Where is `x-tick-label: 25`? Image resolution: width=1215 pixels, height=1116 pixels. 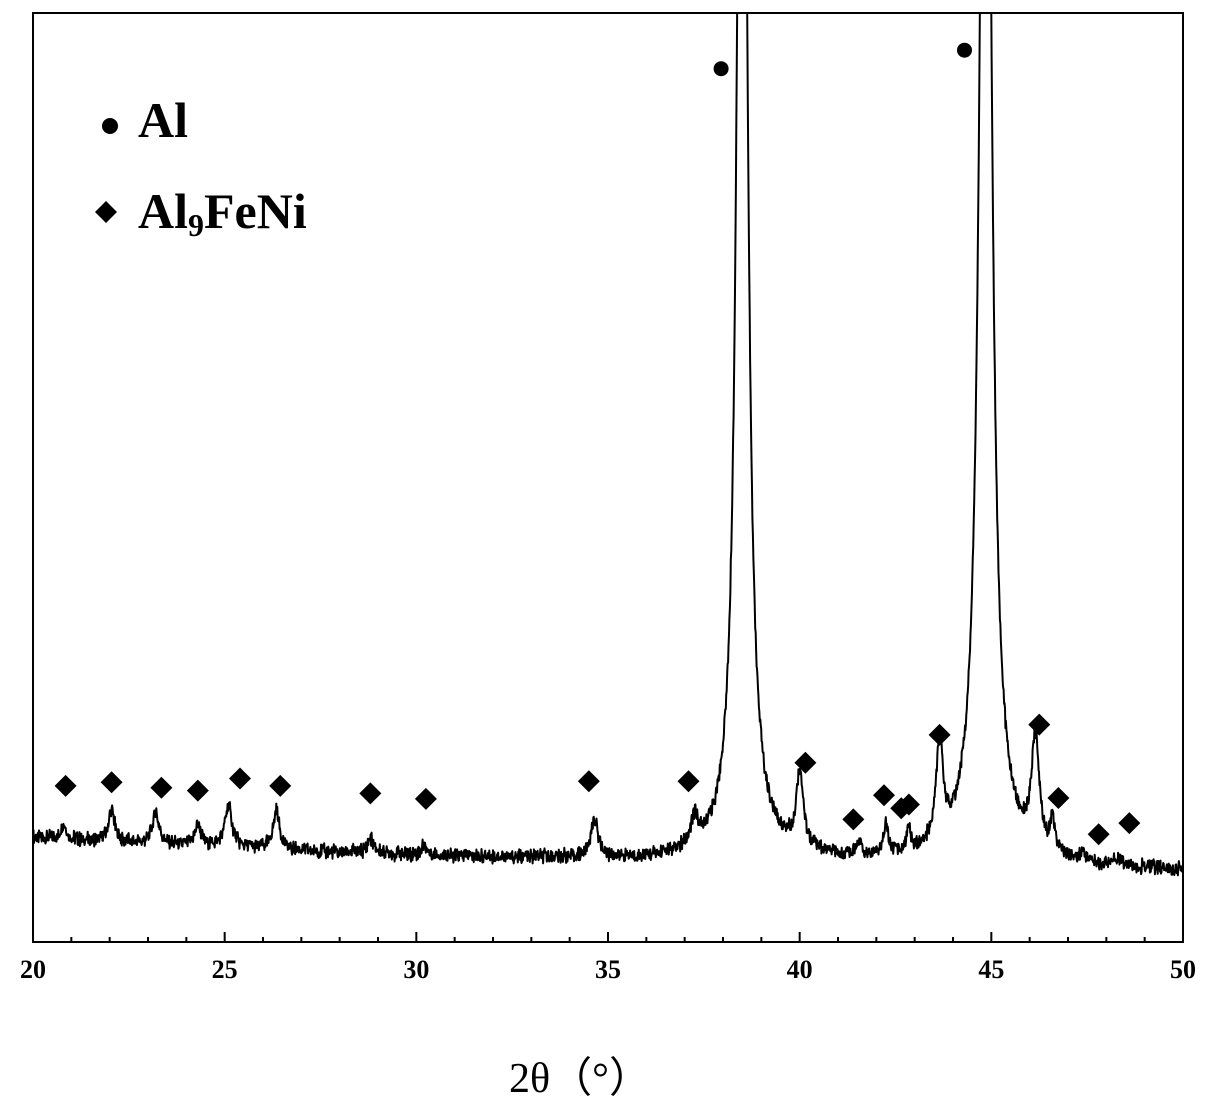 x-tick-label: 25 is located at coordinates (225, 969).